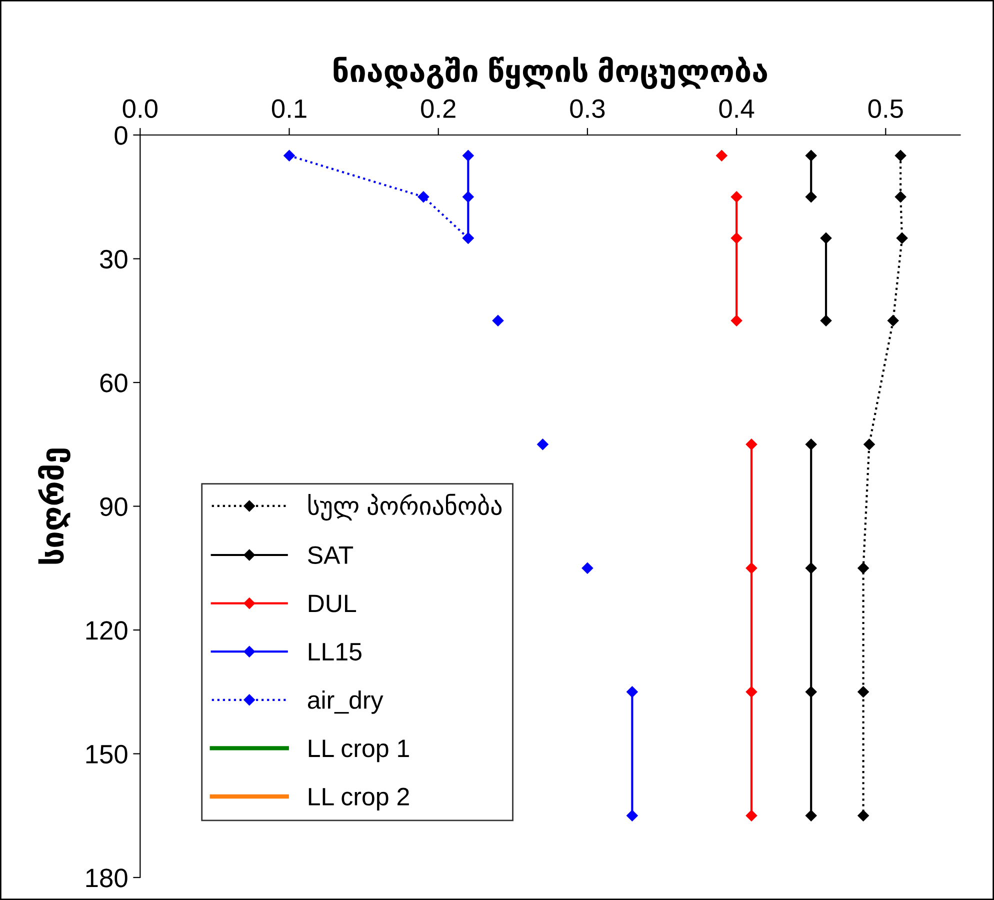  I want to click on y-tick-label: 180, so click(107, 878).